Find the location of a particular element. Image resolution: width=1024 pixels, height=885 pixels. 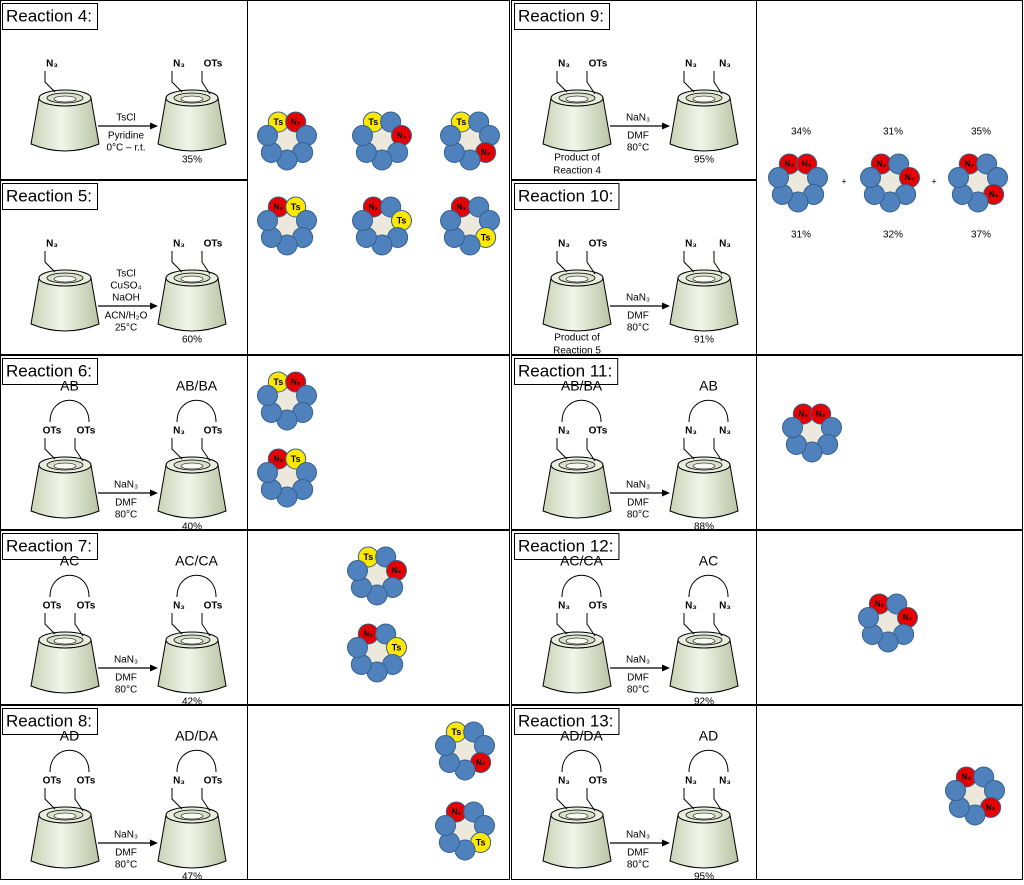

reaction-title: Reaction 9: is located at coordinates (561, 15).